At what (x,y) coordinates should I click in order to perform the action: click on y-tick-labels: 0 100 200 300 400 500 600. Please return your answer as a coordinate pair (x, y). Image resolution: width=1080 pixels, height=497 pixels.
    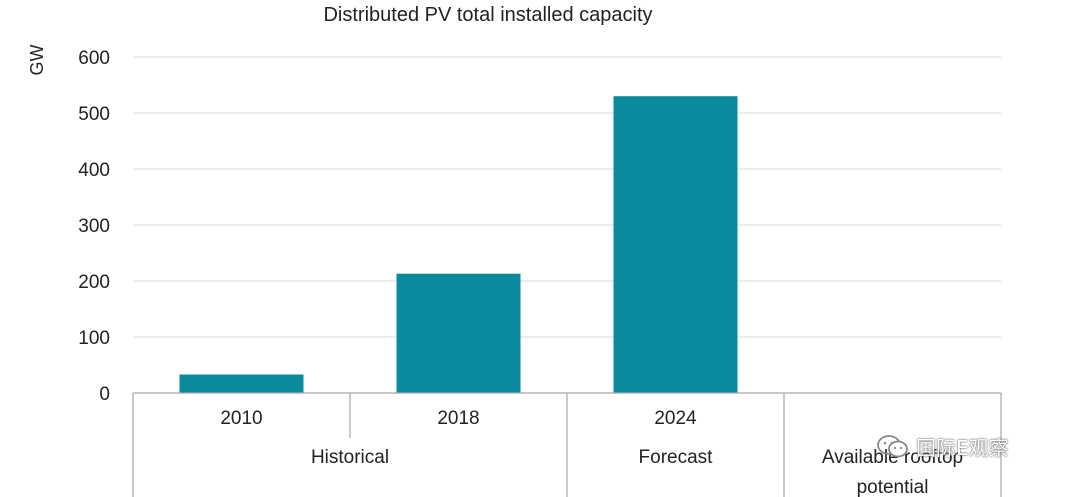
    Looking at the image, I should click on (94, 226).